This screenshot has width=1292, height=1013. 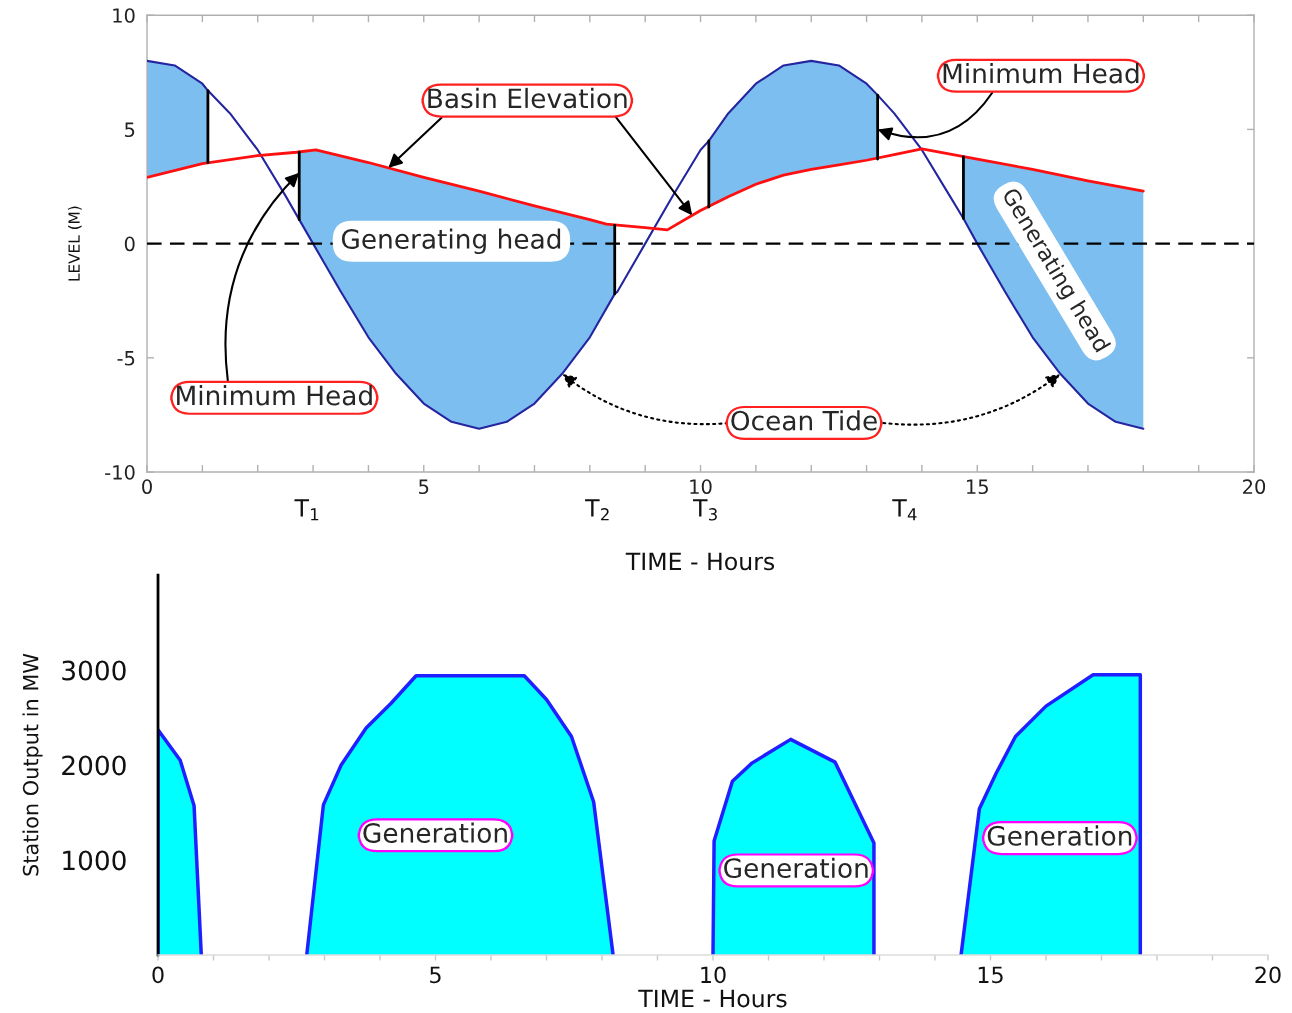 What do you see at coordinates (94, 765) in the screenshot?
I see `y-tick-label: 2000` at bounding box center [94, 765].